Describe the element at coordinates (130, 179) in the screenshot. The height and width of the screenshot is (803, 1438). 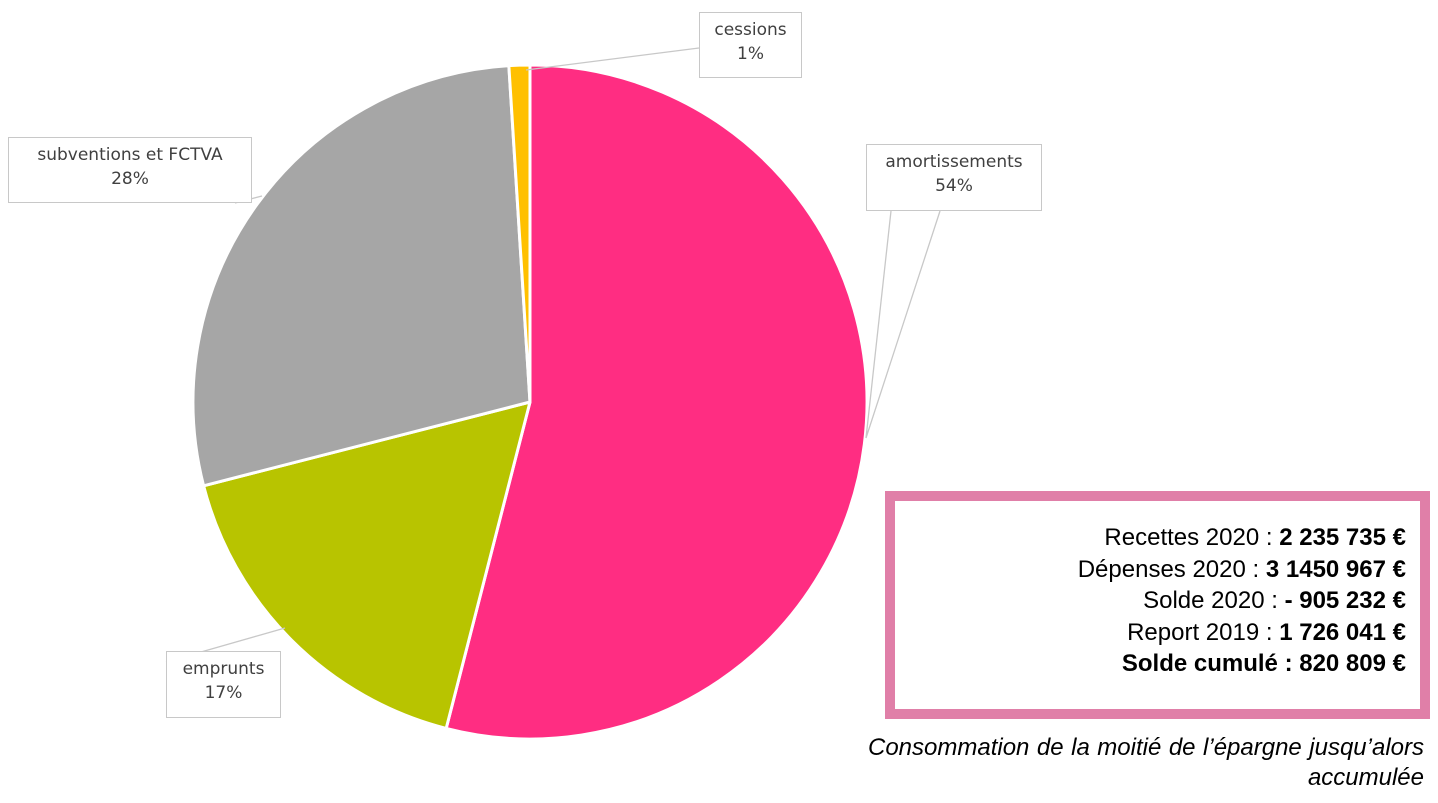
I see `data-label-subventions-percent: 28%` at that location.